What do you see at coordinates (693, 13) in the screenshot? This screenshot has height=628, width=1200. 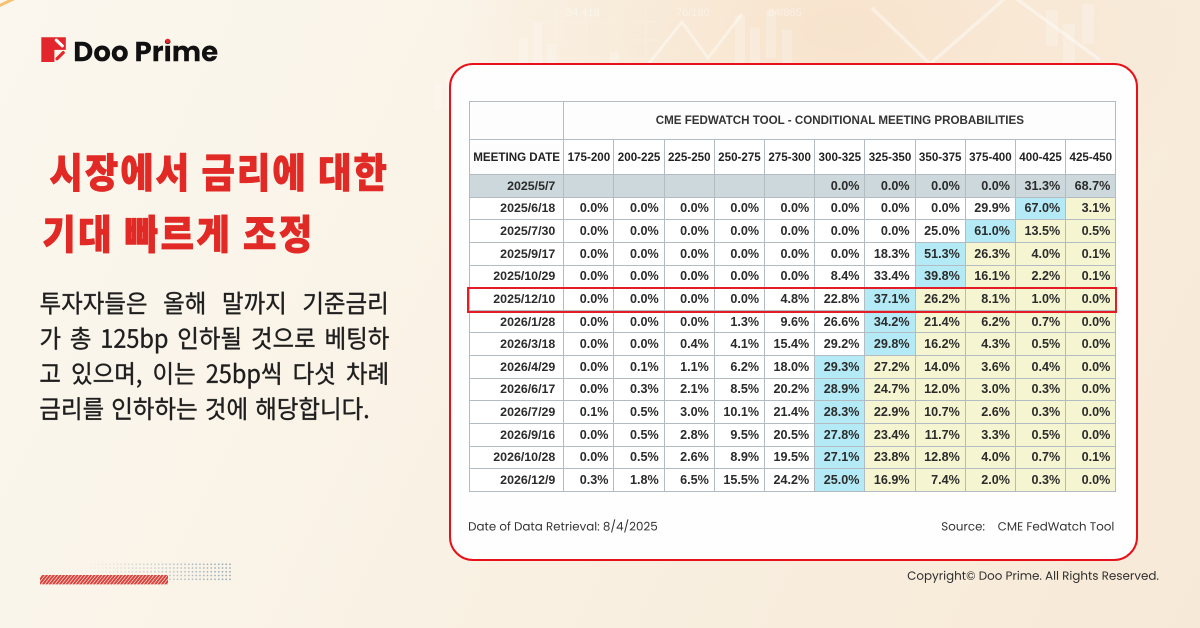 I see `svg-text: 76/180` at bounding box center [693, 13].